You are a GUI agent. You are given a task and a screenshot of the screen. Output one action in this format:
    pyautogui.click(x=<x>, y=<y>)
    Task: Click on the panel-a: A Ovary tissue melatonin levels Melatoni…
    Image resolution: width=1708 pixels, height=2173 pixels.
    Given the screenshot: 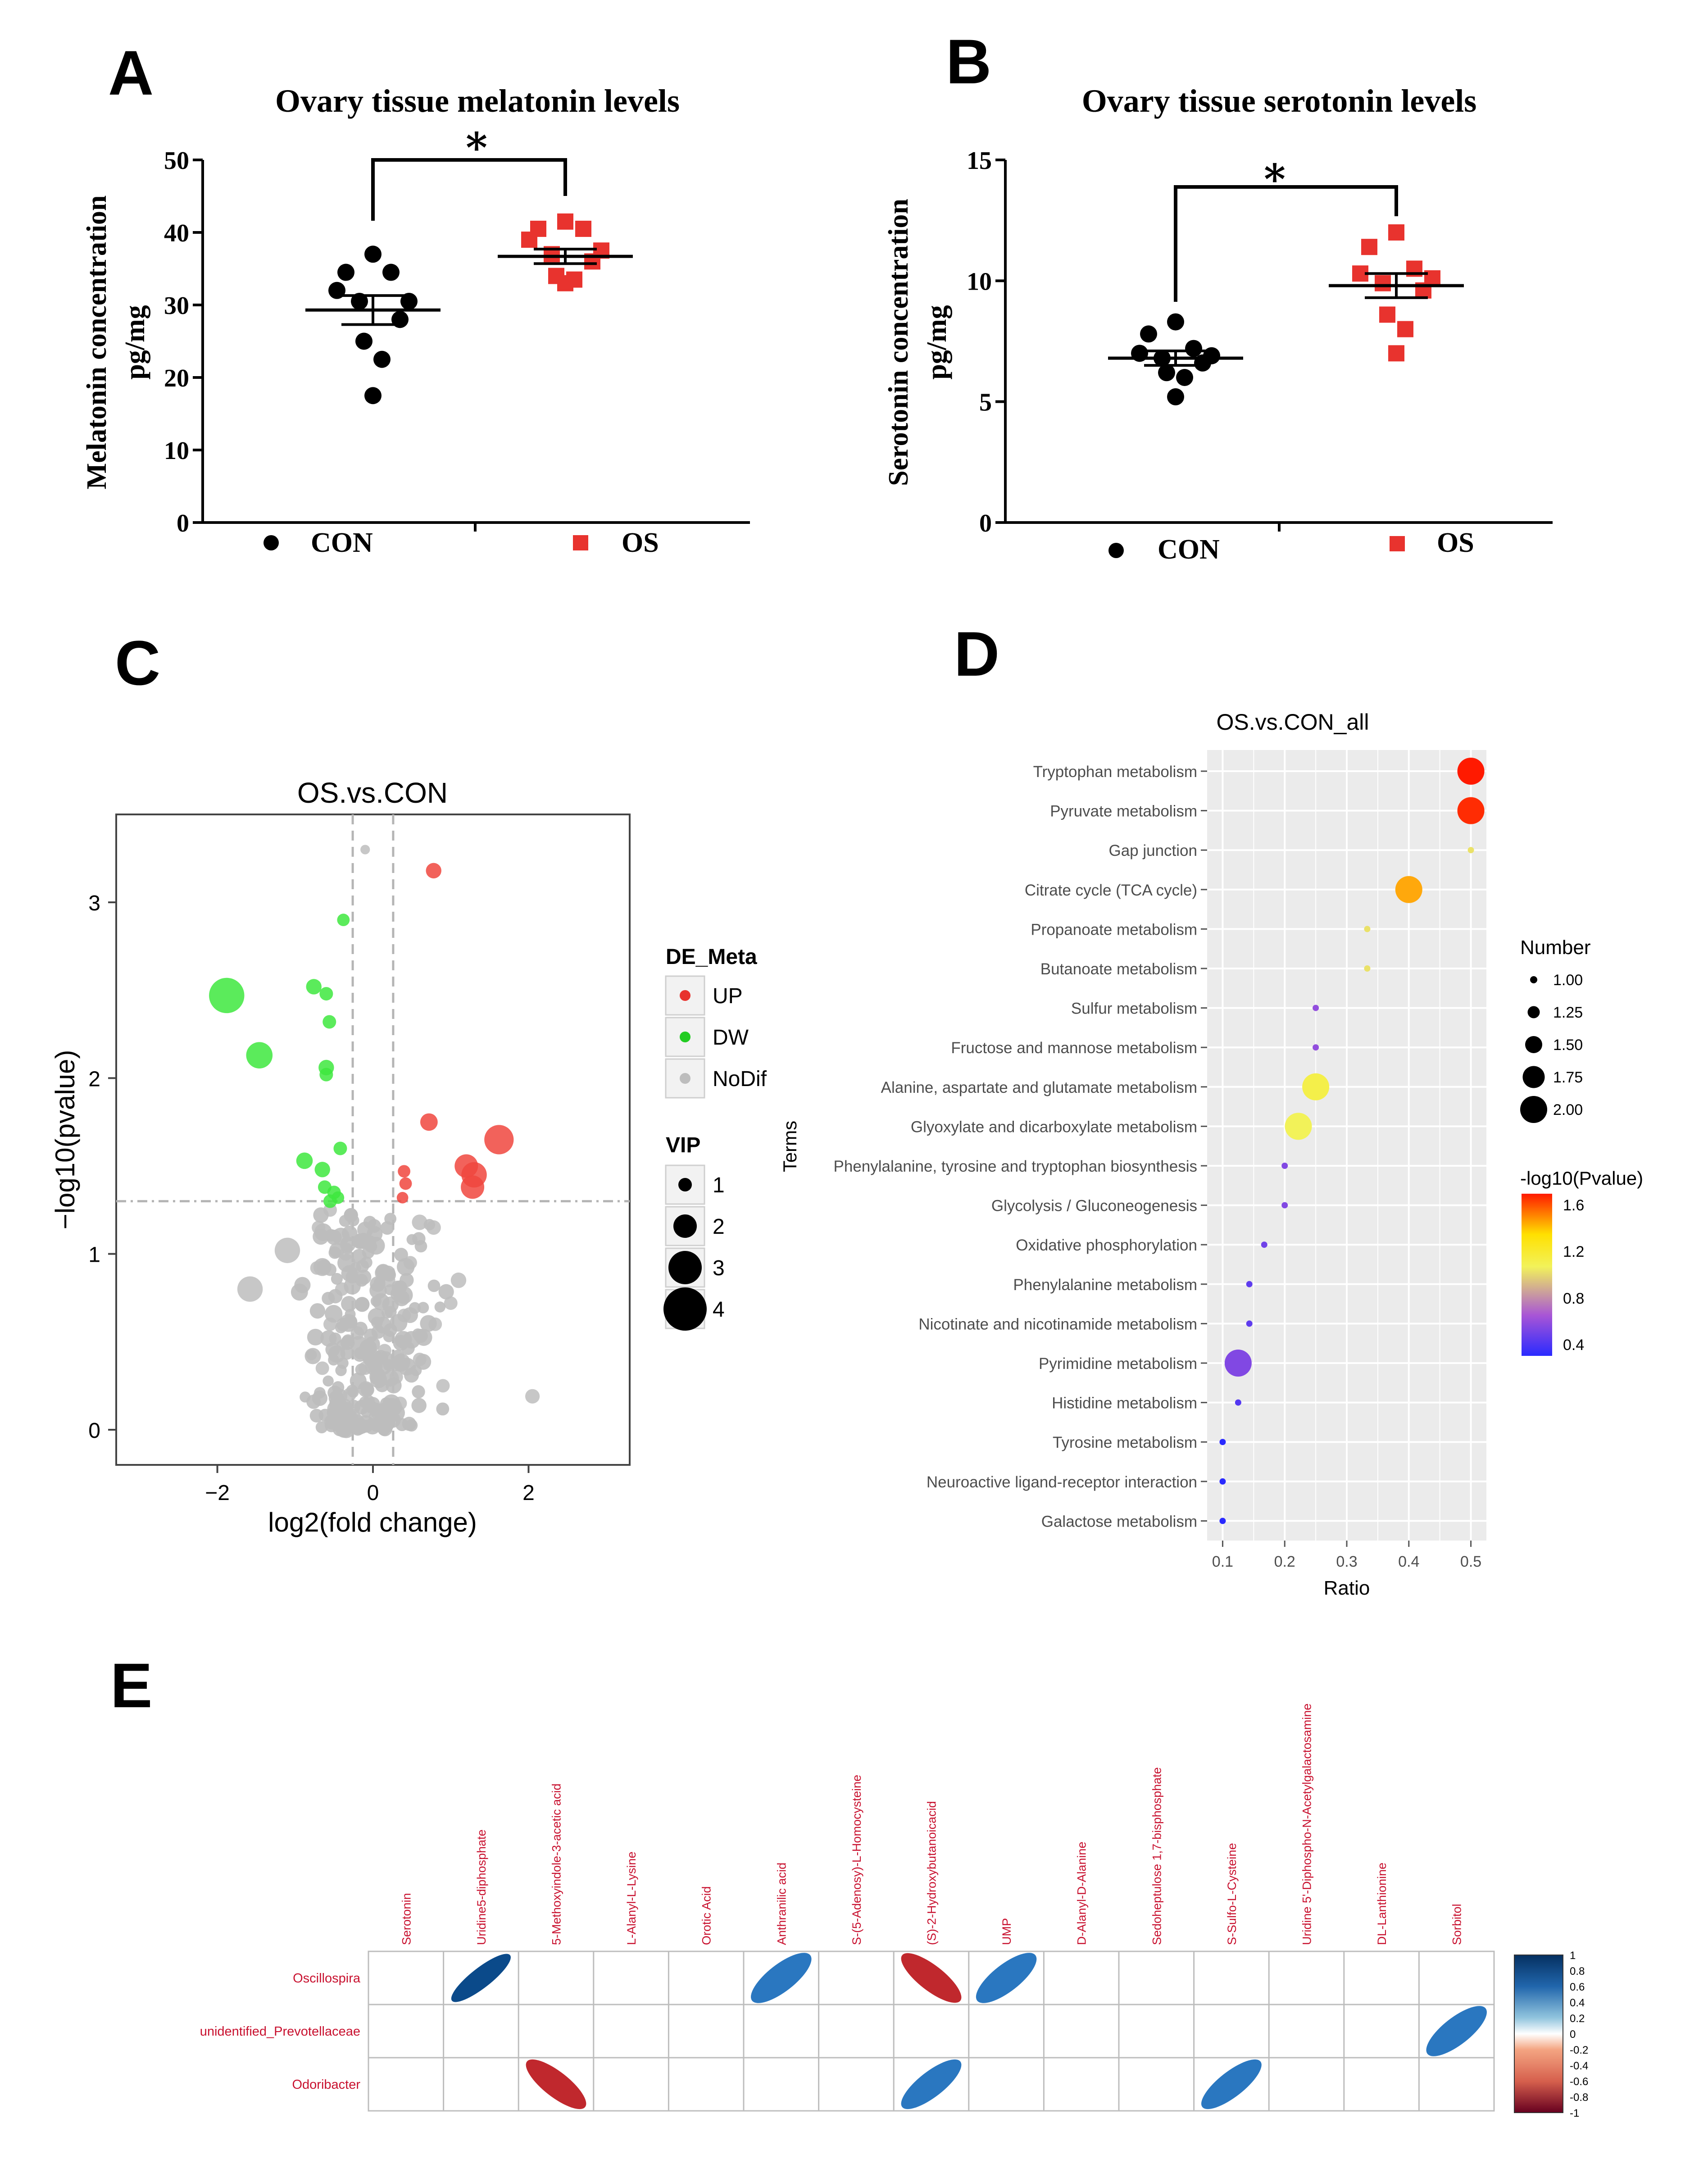 What is the action you would take?
    pyautogui.click(x=416, y=298)
    